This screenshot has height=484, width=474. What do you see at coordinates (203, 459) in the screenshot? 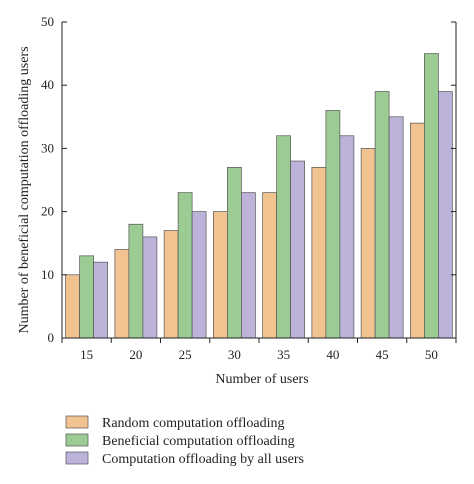
I see `legend-label-3: Computation offloading by all users` at bounding box center [203, 459].